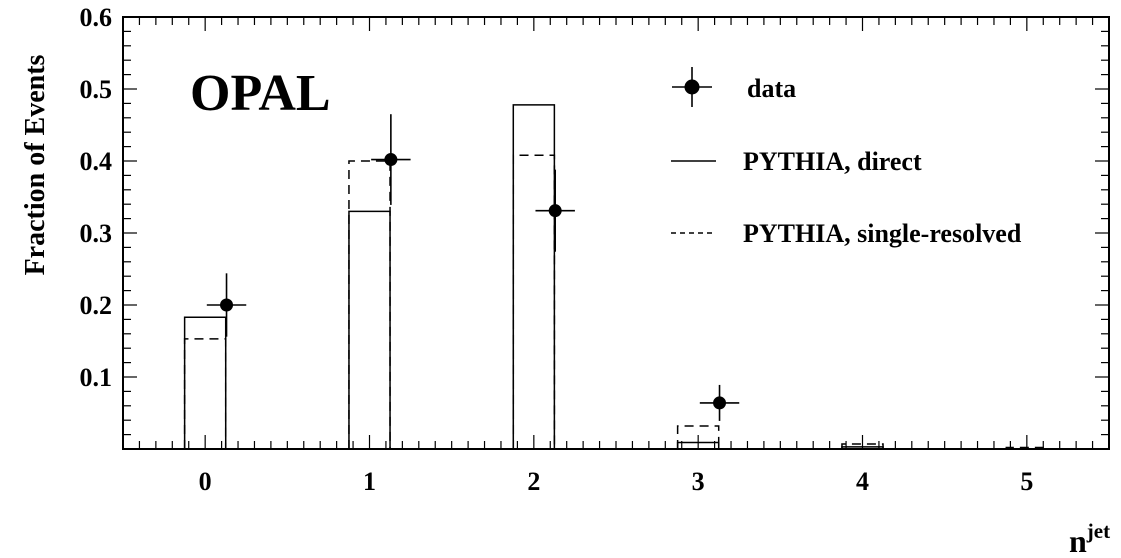 The width and height of the screenshot is (1121, 558). I want to click on y-tick-label: 0.2, so click(96, 305).